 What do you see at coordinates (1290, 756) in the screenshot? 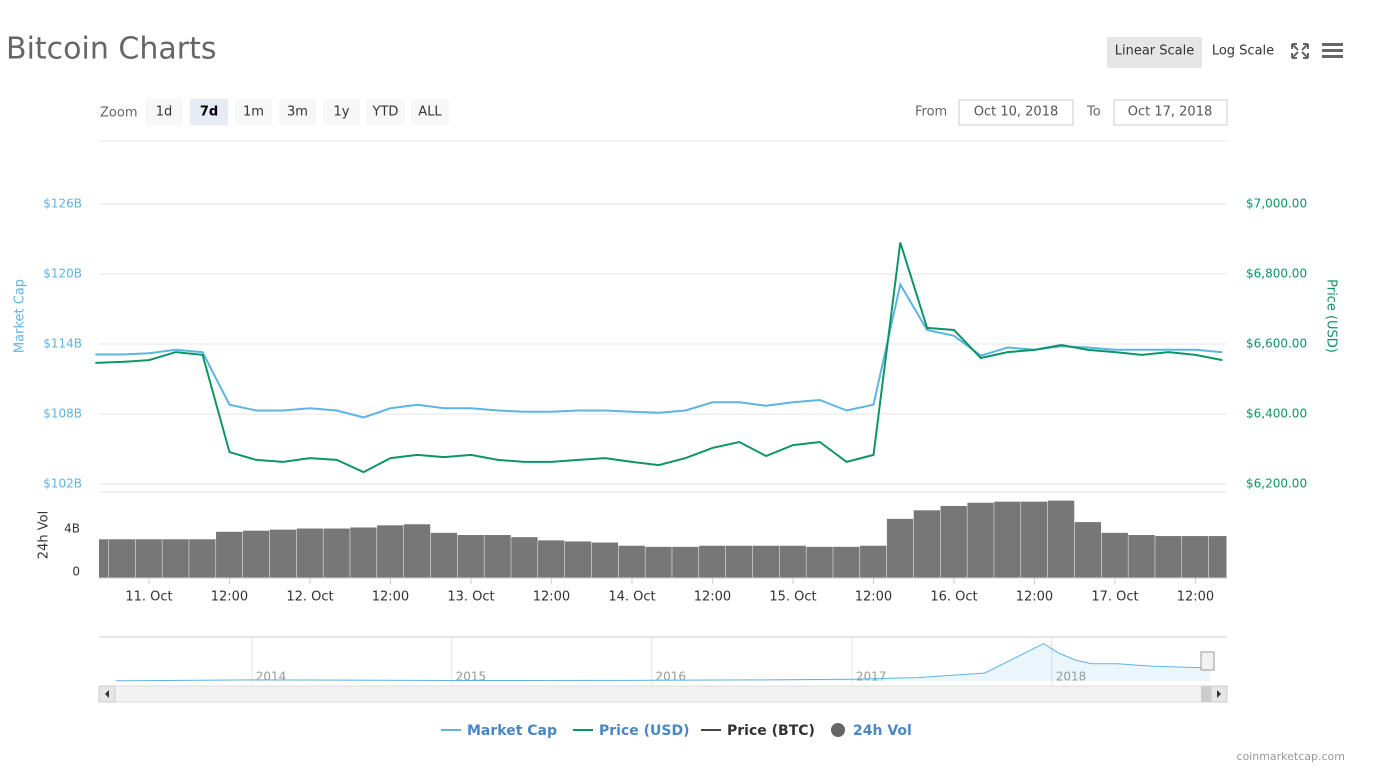
I see `credit: coinmarketcap.com` at bounding box center [1290, 756].